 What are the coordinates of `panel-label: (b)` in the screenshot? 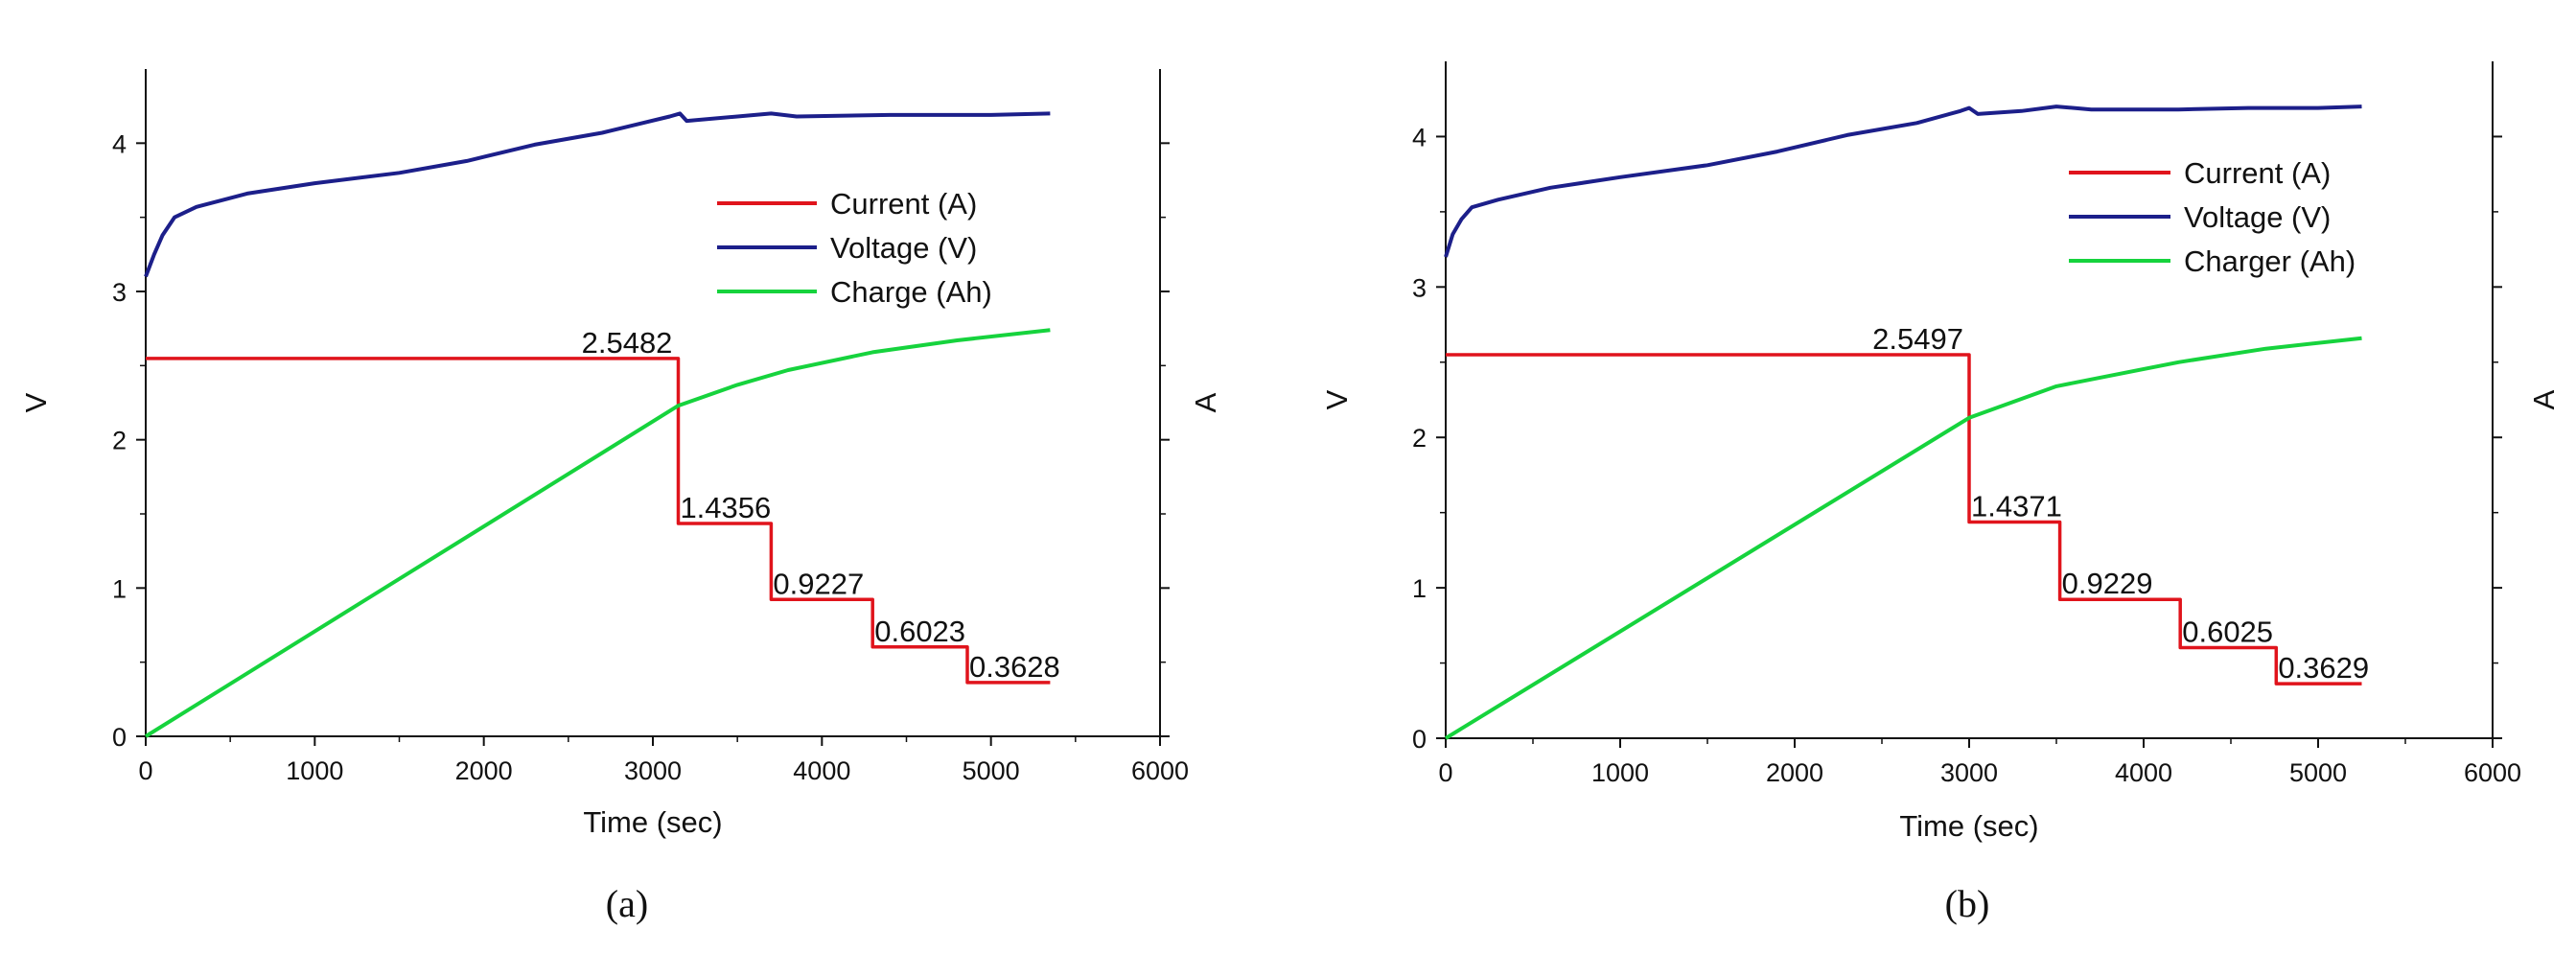 It's located at (1968, 903).